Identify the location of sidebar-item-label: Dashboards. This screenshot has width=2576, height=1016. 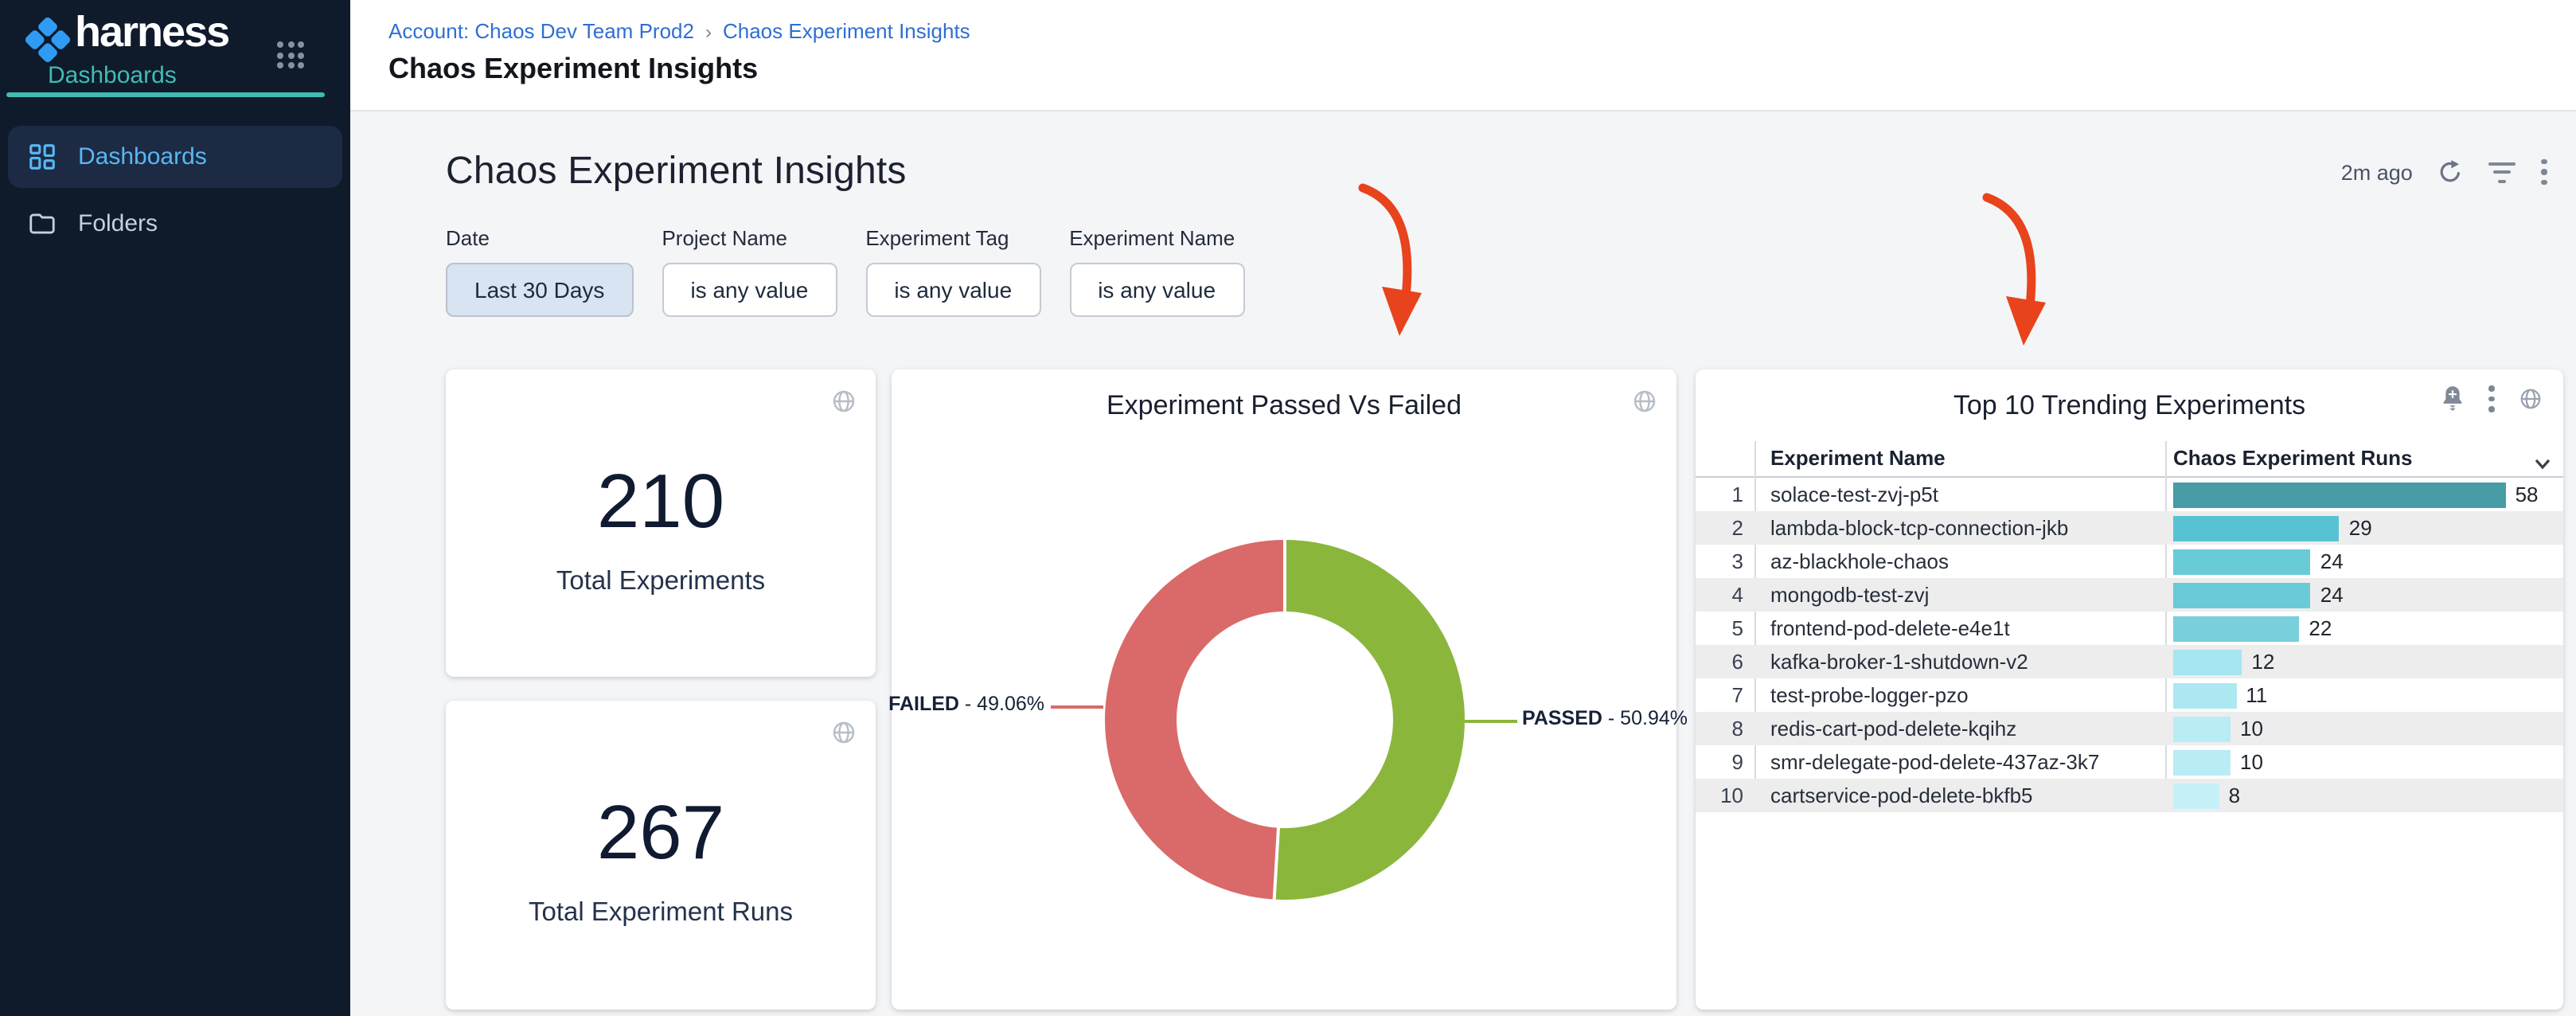
(142, 156).